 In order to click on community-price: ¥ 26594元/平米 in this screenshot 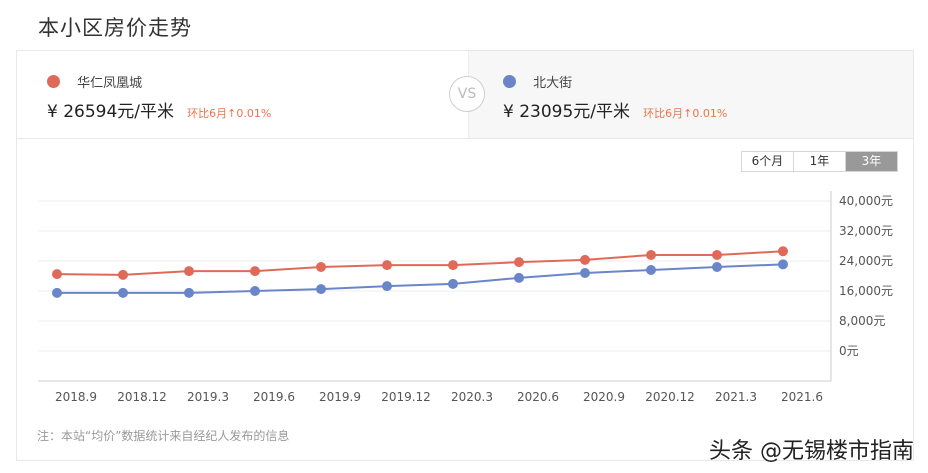, I will do `click(111, 112)`.